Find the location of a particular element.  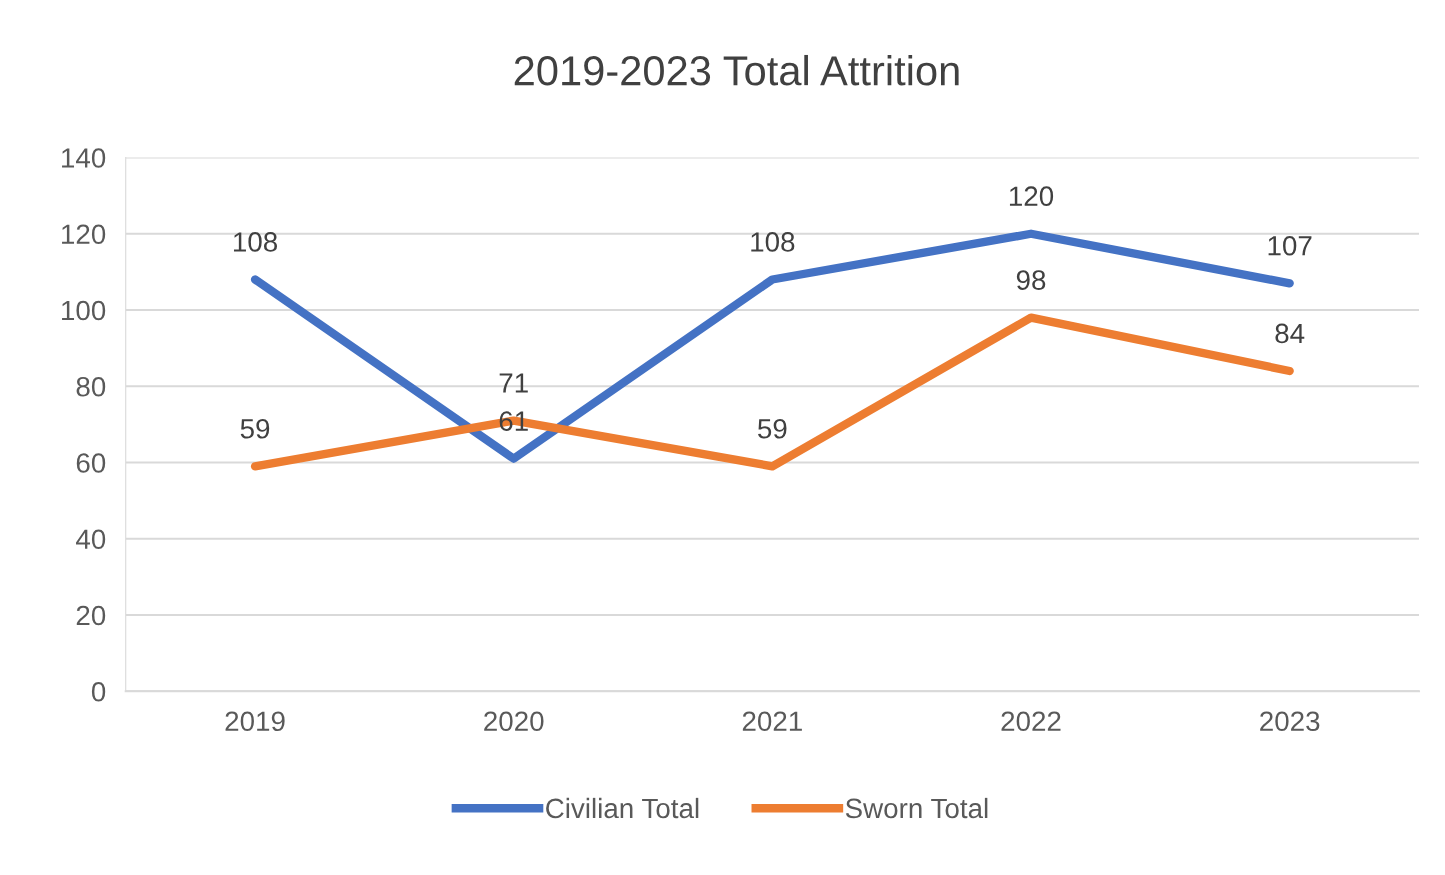

data-label: 84 is located at coordinates (1290, 333).